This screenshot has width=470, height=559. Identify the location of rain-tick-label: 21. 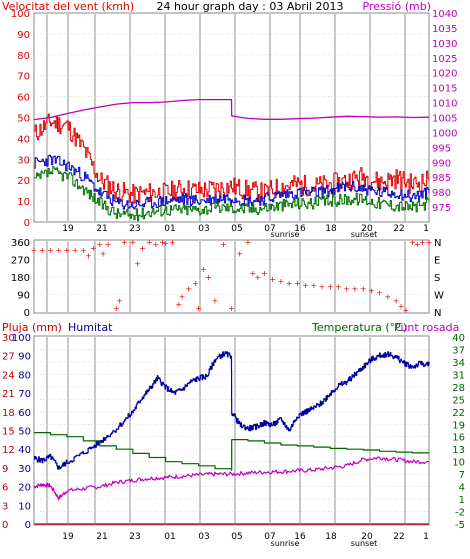
(8, 394).